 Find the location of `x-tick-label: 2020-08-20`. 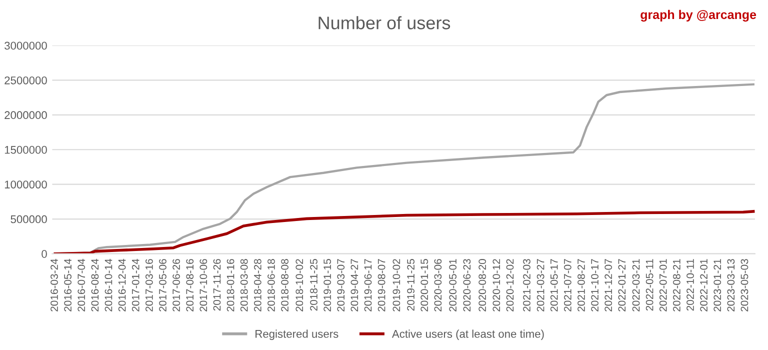

x-tick-label: 2020-08-20 is located at coordinates (482, 285).